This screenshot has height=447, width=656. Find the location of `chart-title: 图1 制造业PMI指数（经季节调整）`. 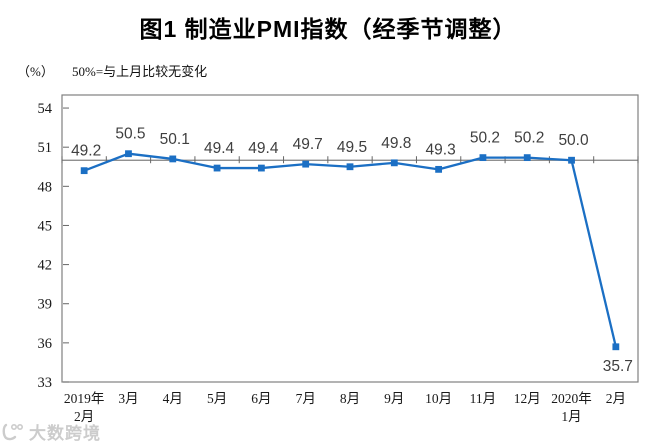

chart-title: 图1 制造业PMI指数（经季节调整） is located at coordinates (328, 29).